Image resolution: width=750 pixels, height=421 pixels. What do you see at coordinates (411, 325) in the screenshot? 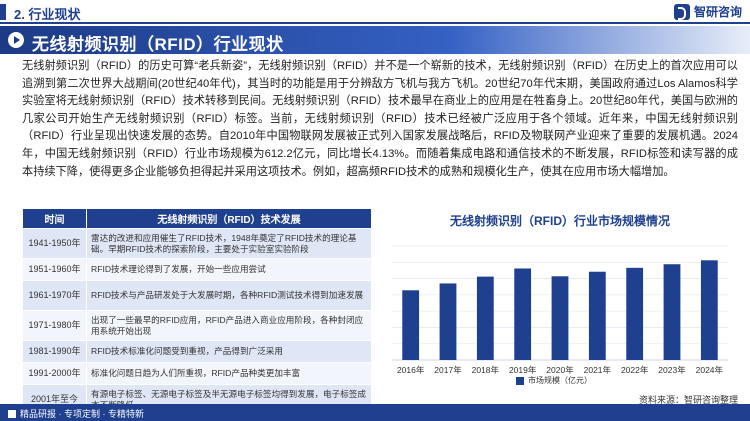
I see `bar-2016年` at bounding box center [411, 325].